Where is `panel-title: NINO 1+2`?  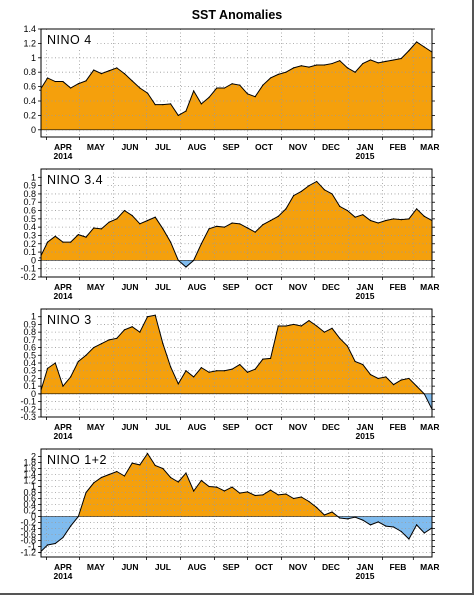
panel-title: NINO 1+2 is located at coordinates (77, 460).